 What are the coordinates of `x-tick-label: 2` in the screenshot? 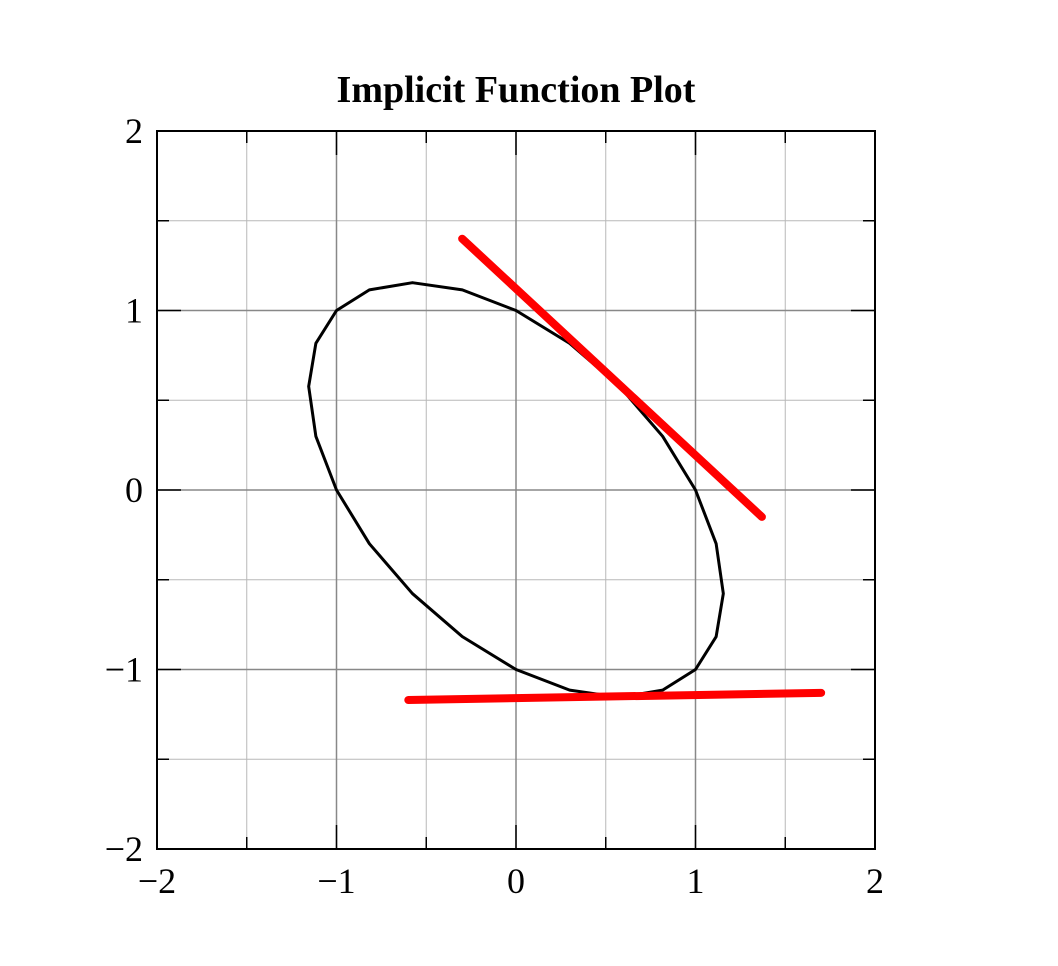 It's located at (875, 881).